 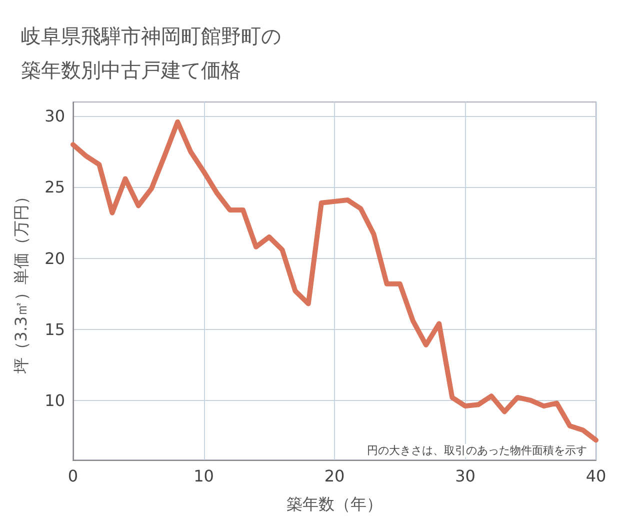 I want to click on y-tick-label: 25, so click(x=54, y=187).